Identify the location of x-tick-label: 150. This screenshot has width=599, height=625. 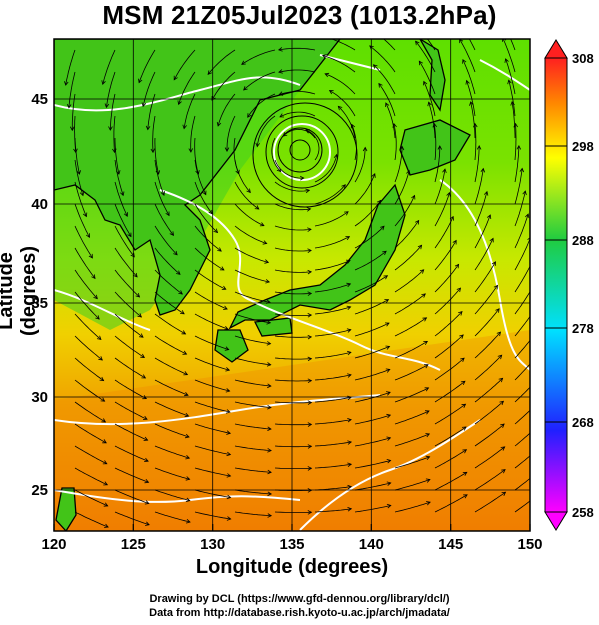
(529, 544).